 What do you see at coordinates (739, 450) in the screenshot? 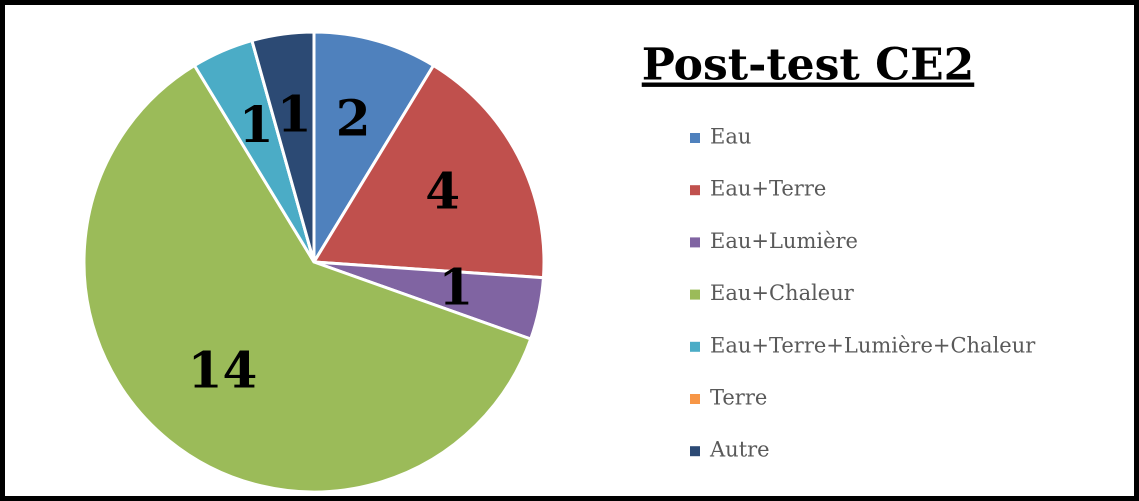
I see `legend-label: Autre` at bounding box center [739, 450].